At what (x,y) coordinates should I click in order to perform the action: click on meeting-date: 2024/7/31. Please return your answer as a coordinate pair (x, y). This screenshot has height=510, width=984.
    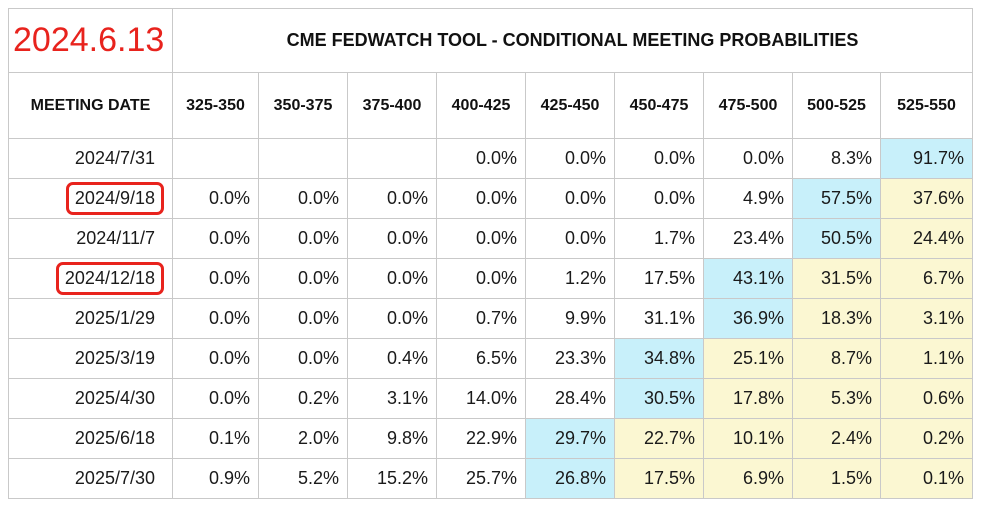
    Looking at the image, I should click on (114, 158).